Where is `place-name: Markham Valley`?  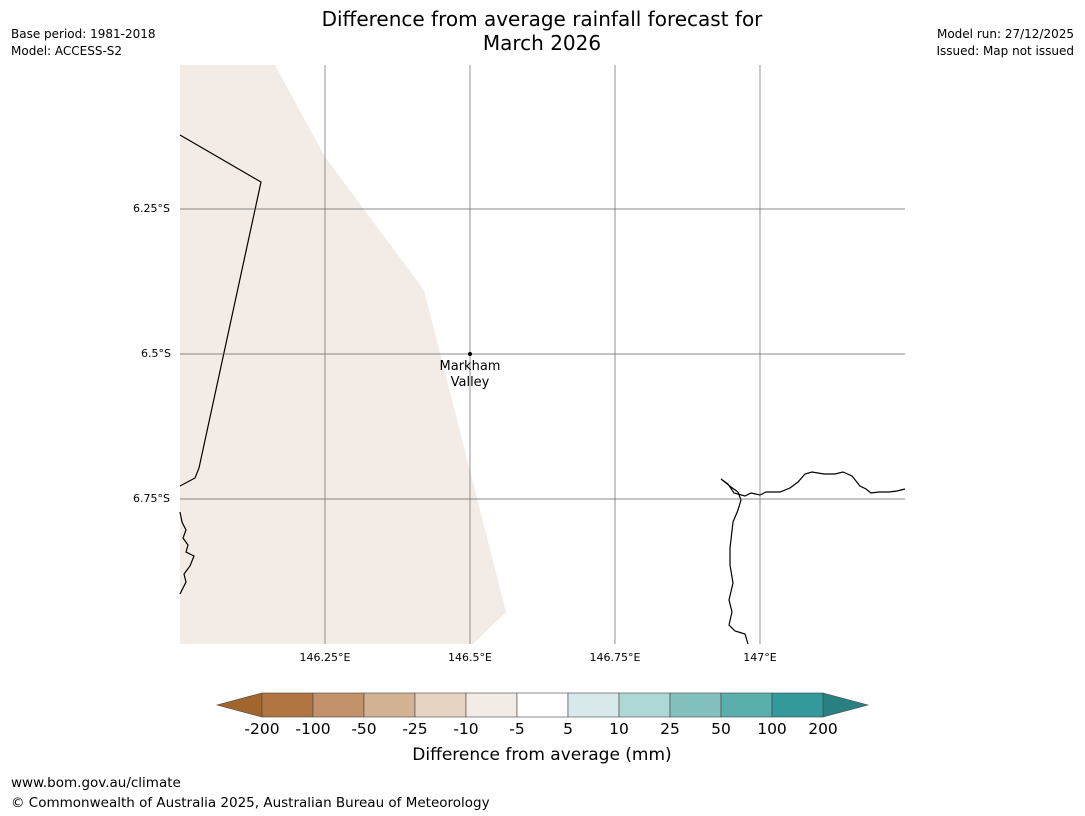 place-name: Markham Valley is located at coordinates (470, 375).